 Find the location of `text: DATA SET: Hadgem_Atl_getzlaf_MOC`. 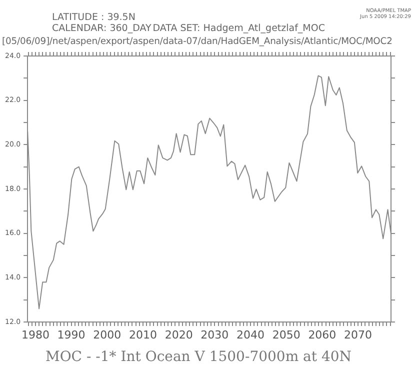

text: DATA SET: Hadgem_Atl_getzlaf_MOC is located at coordinates (238, 28).